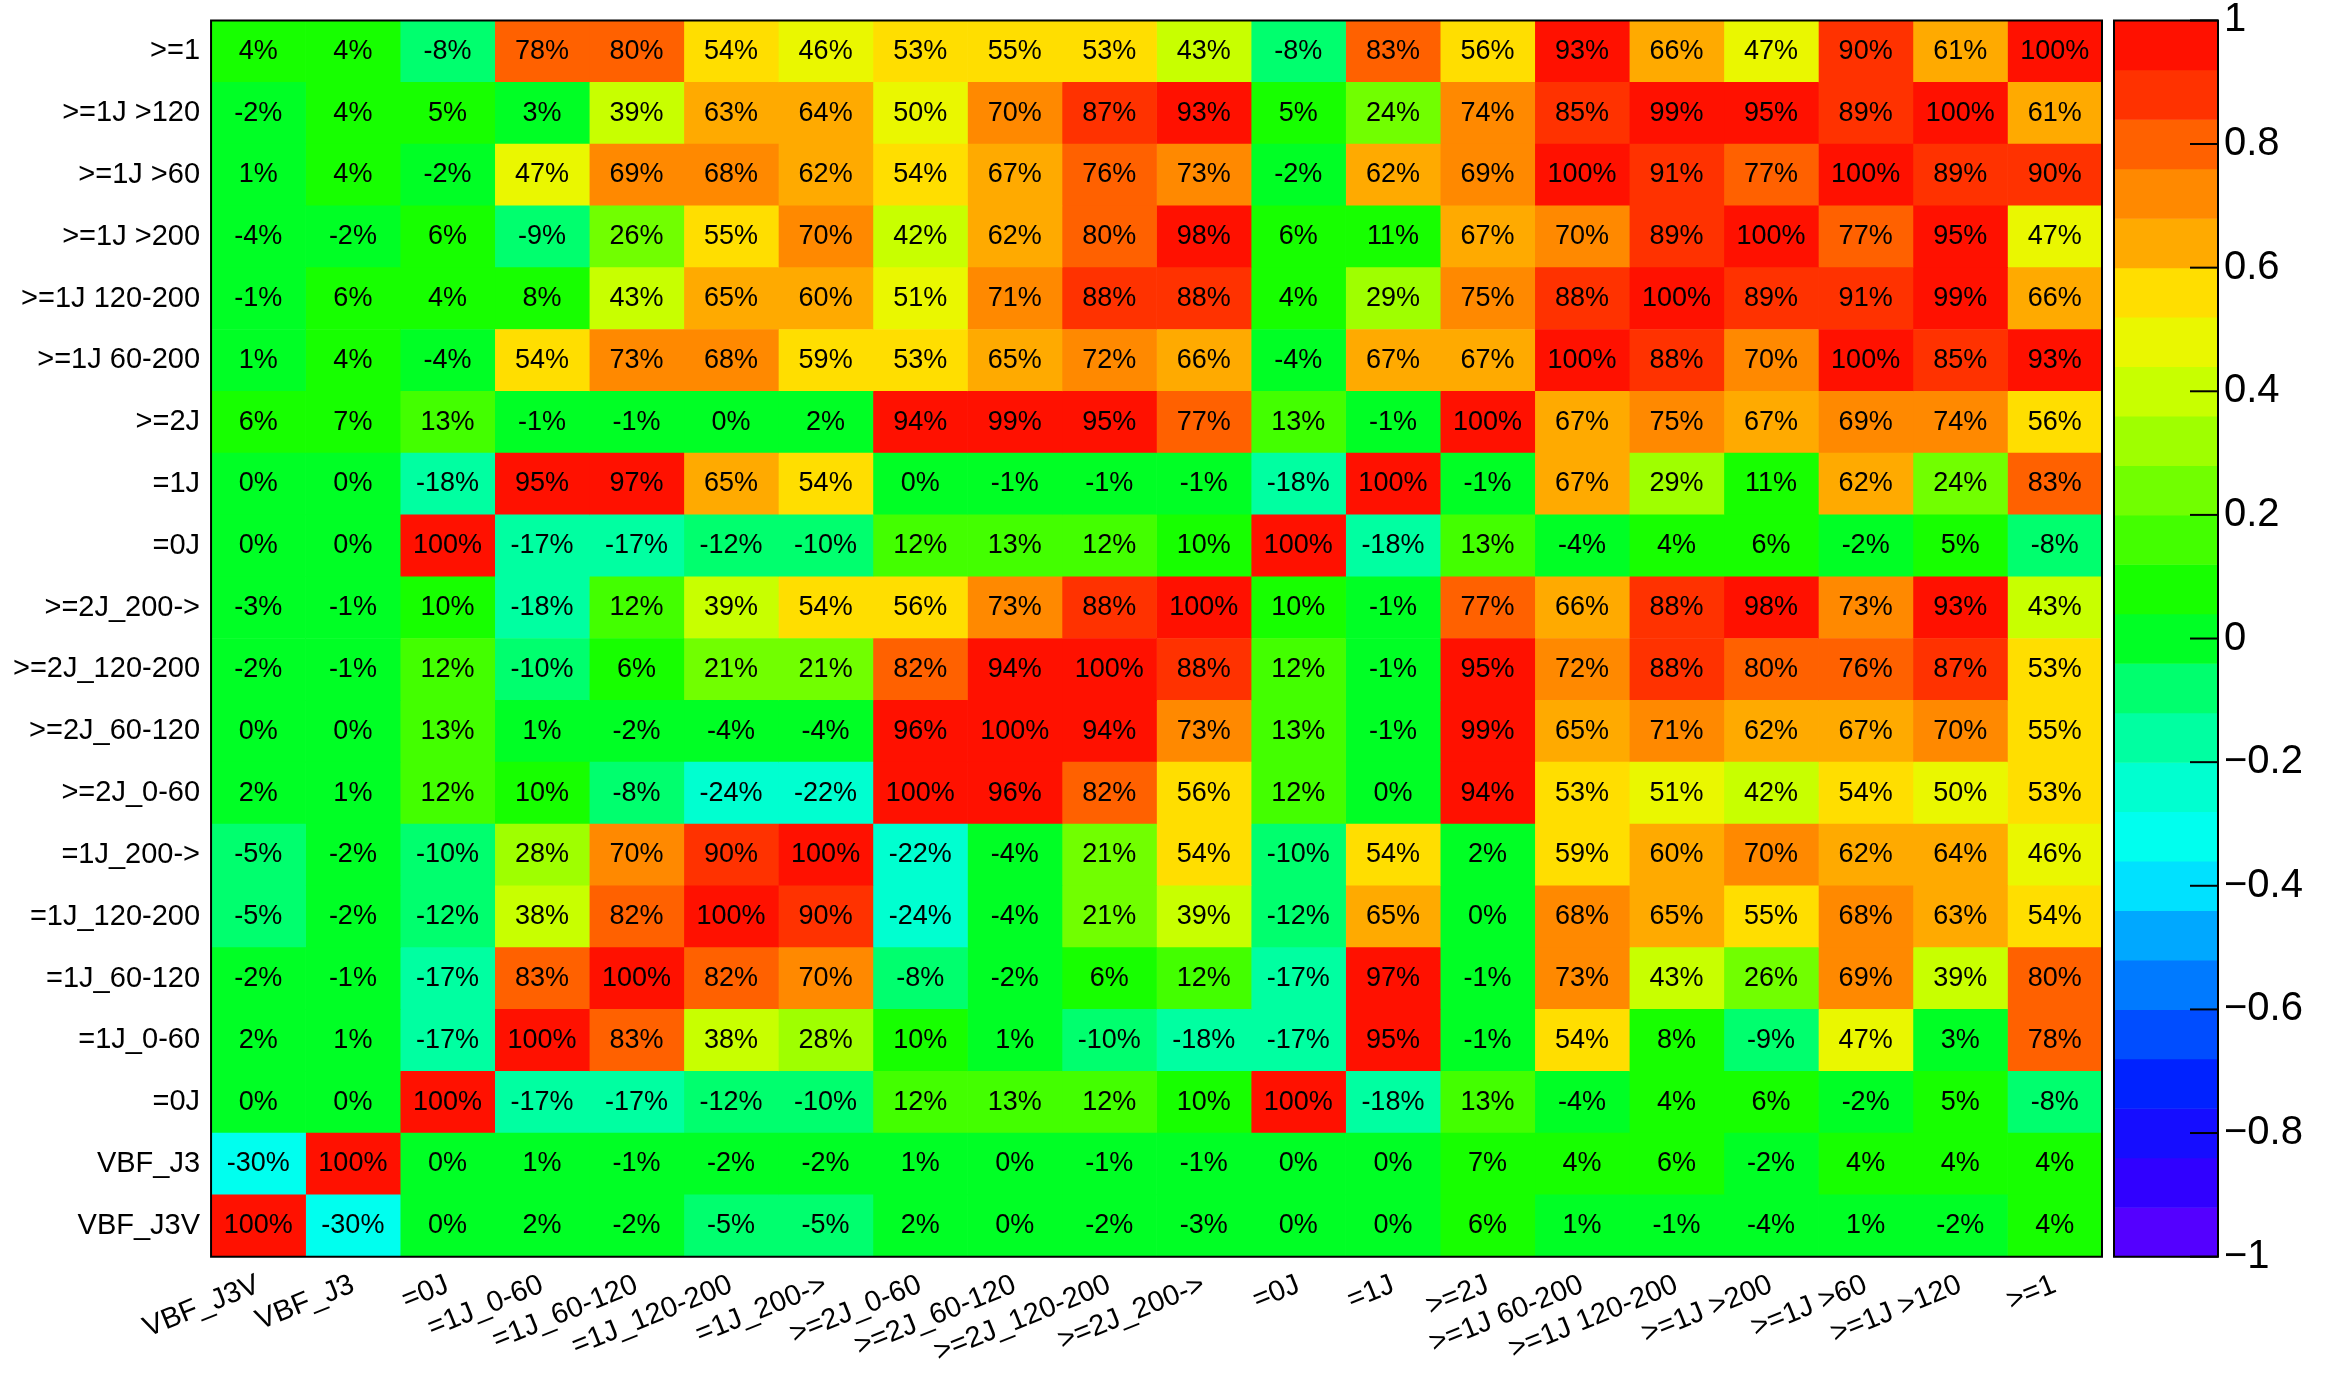 This screenshot has width=2342, height=1373. What do you see at coordinates (353, 1224) in the screenshot?
I see `data-label: -30%` at bounding box center [353, 1224].